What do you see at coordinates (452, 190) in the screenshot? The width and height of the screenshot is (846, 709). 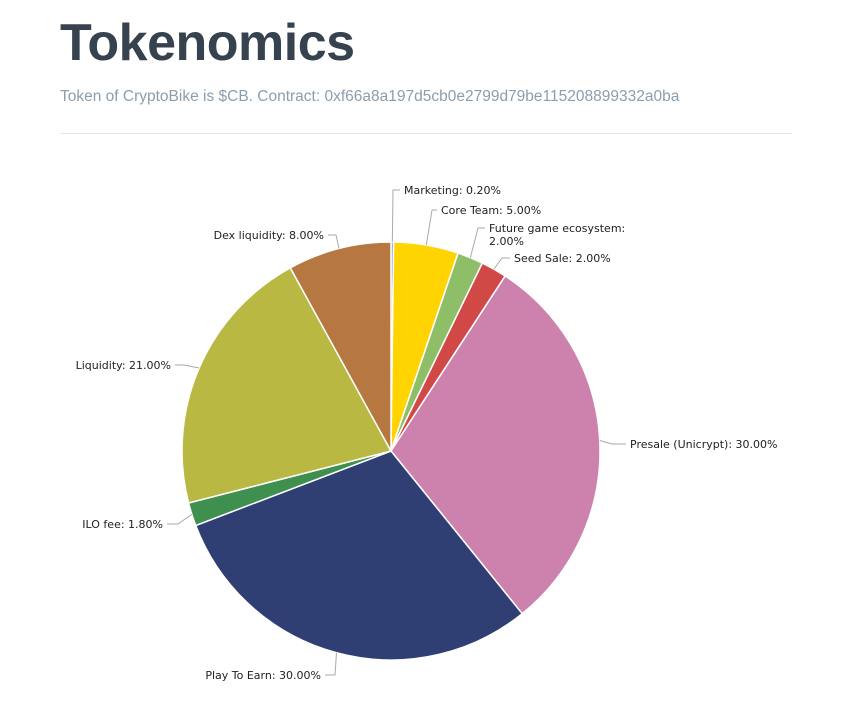 I see `slice-label: Marketing: 0.20%` at bounding box center [452, 190].